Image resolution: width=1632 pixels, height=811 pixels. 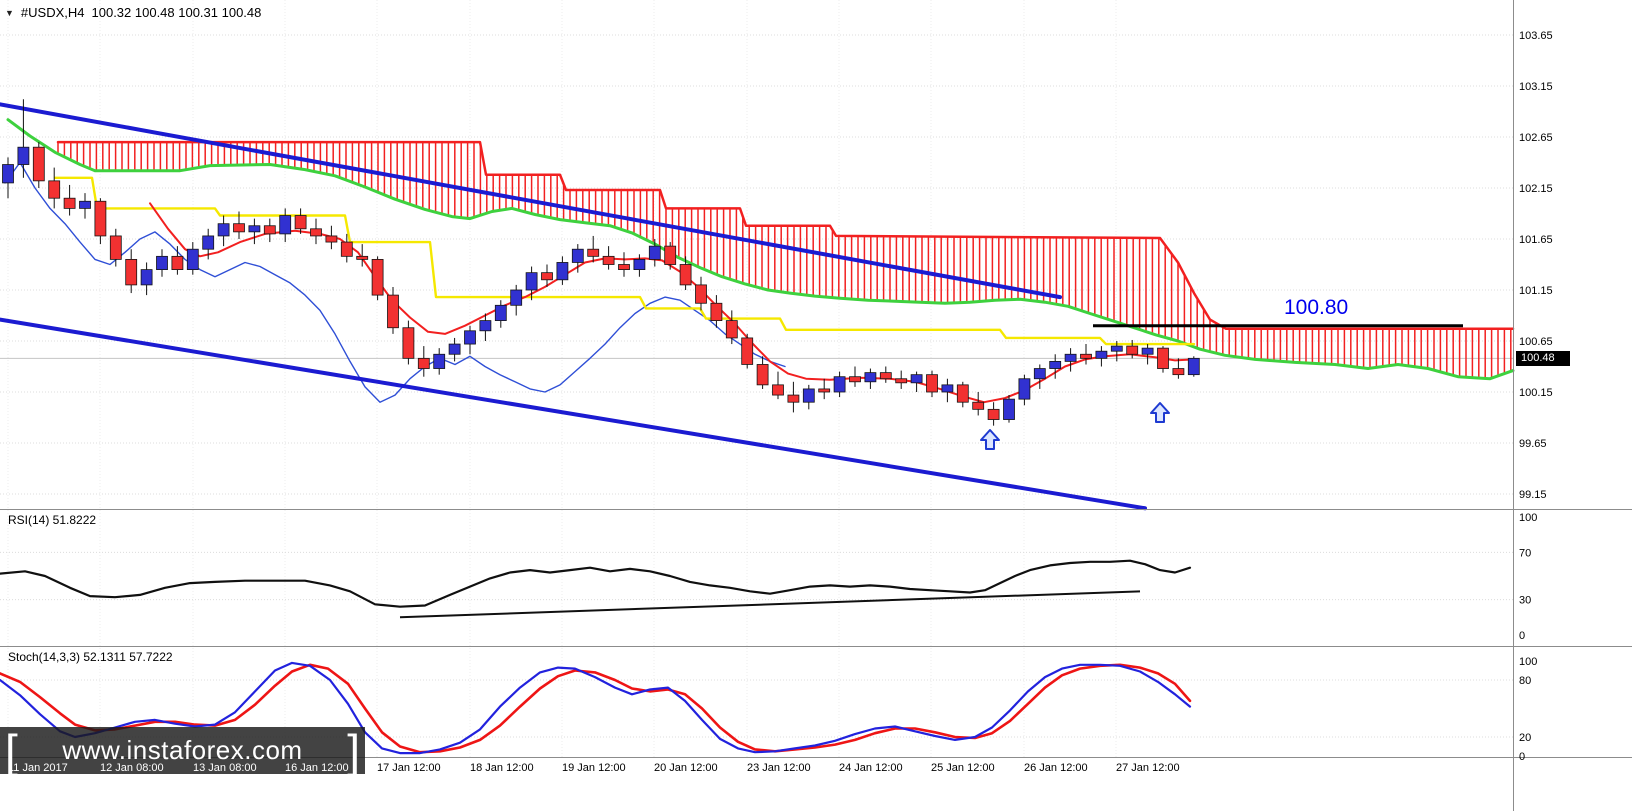 I want to click on ohlc-values: 100.32 100.48 100.31 100.48, so click(x=176, y=12).